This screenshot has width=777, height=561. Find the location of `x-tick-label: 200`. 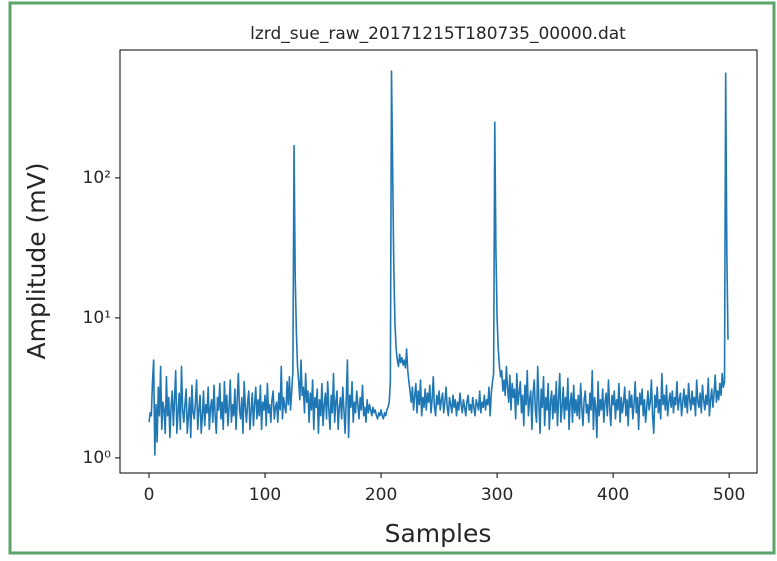

x-tick-label: 200 is located at coordinates (381, 495).